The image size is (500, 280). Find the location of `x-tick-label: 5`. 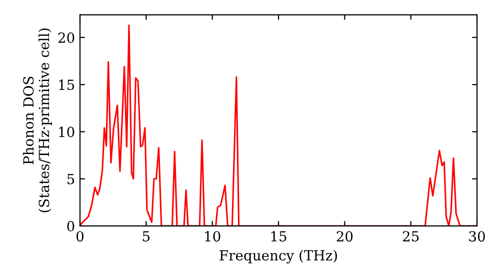

x-tick-label: 5 is located at coordinates (146, 236).